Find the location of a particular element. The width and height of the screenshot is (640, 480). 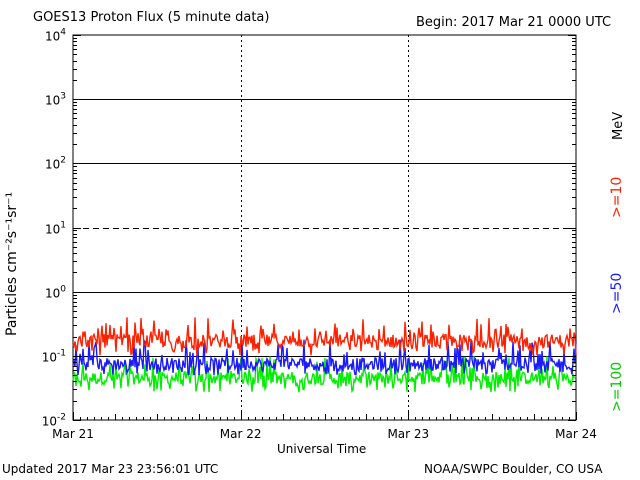

y-axis-label: Particles cm⁻²s⁻¹sr⁻¹ is located at coordinates (12, 263).